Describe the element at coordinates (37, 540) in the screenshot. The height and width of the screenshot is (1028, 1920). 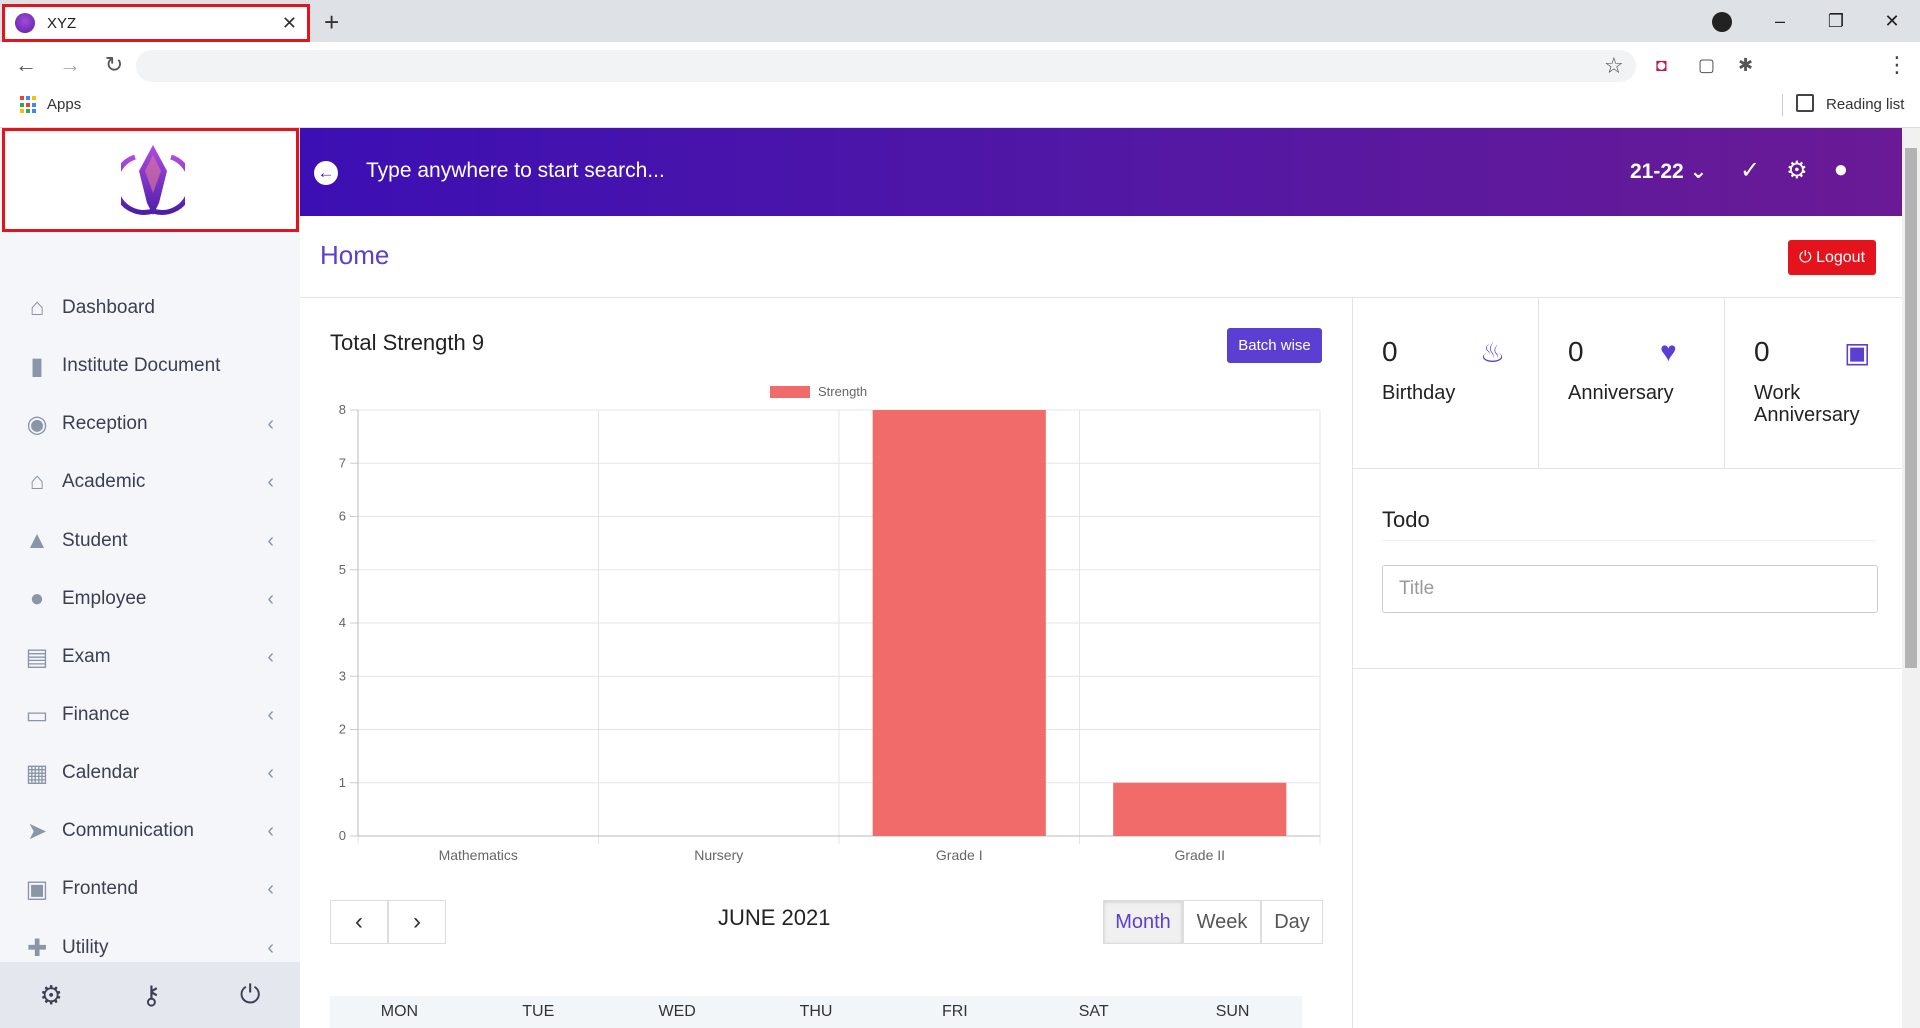
I see `graduation-cap-icon: ▲` at that location.